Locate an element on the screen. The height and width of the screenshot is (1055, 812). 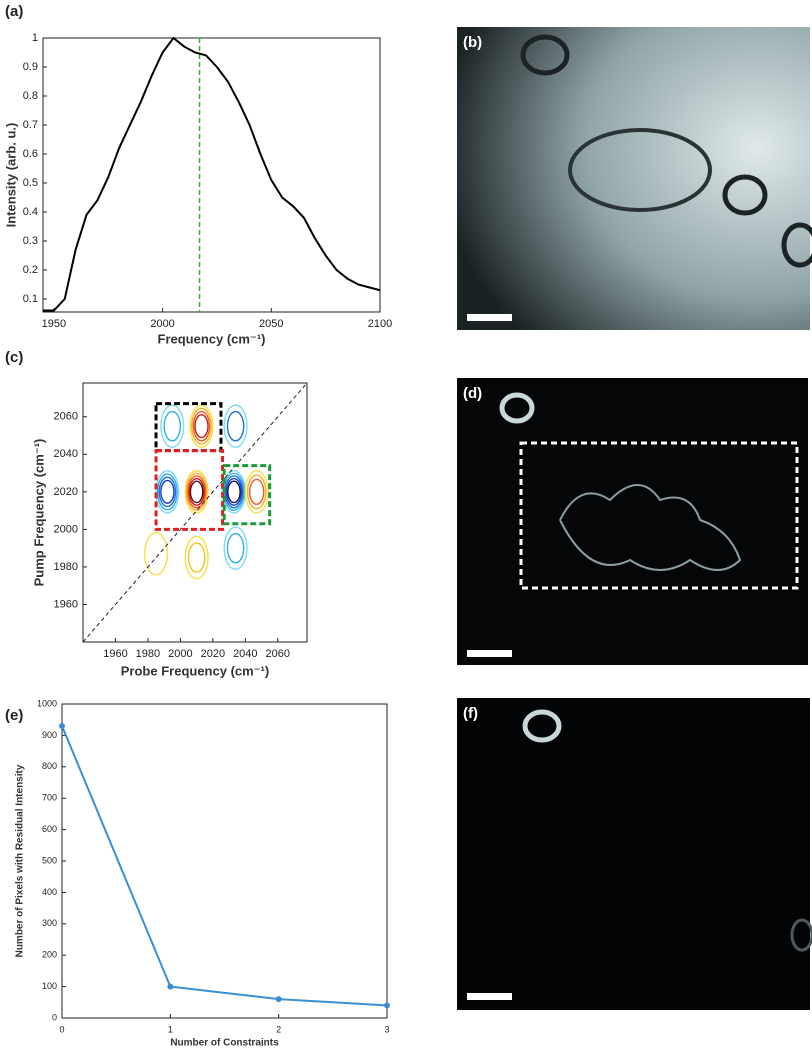
x-tick-label: 1 is located at coordinates (170, 1029).